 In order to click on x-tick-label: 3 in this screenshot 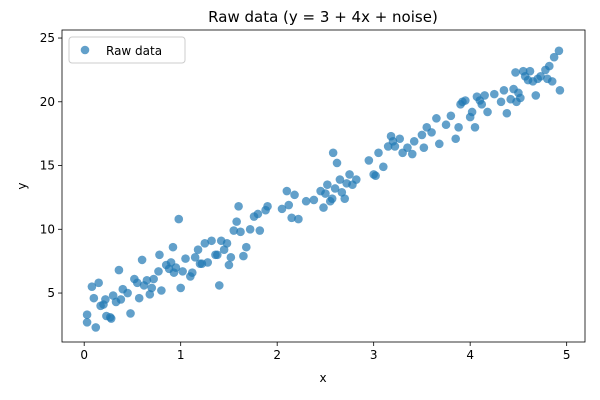, I will do `click(374, 355)`.